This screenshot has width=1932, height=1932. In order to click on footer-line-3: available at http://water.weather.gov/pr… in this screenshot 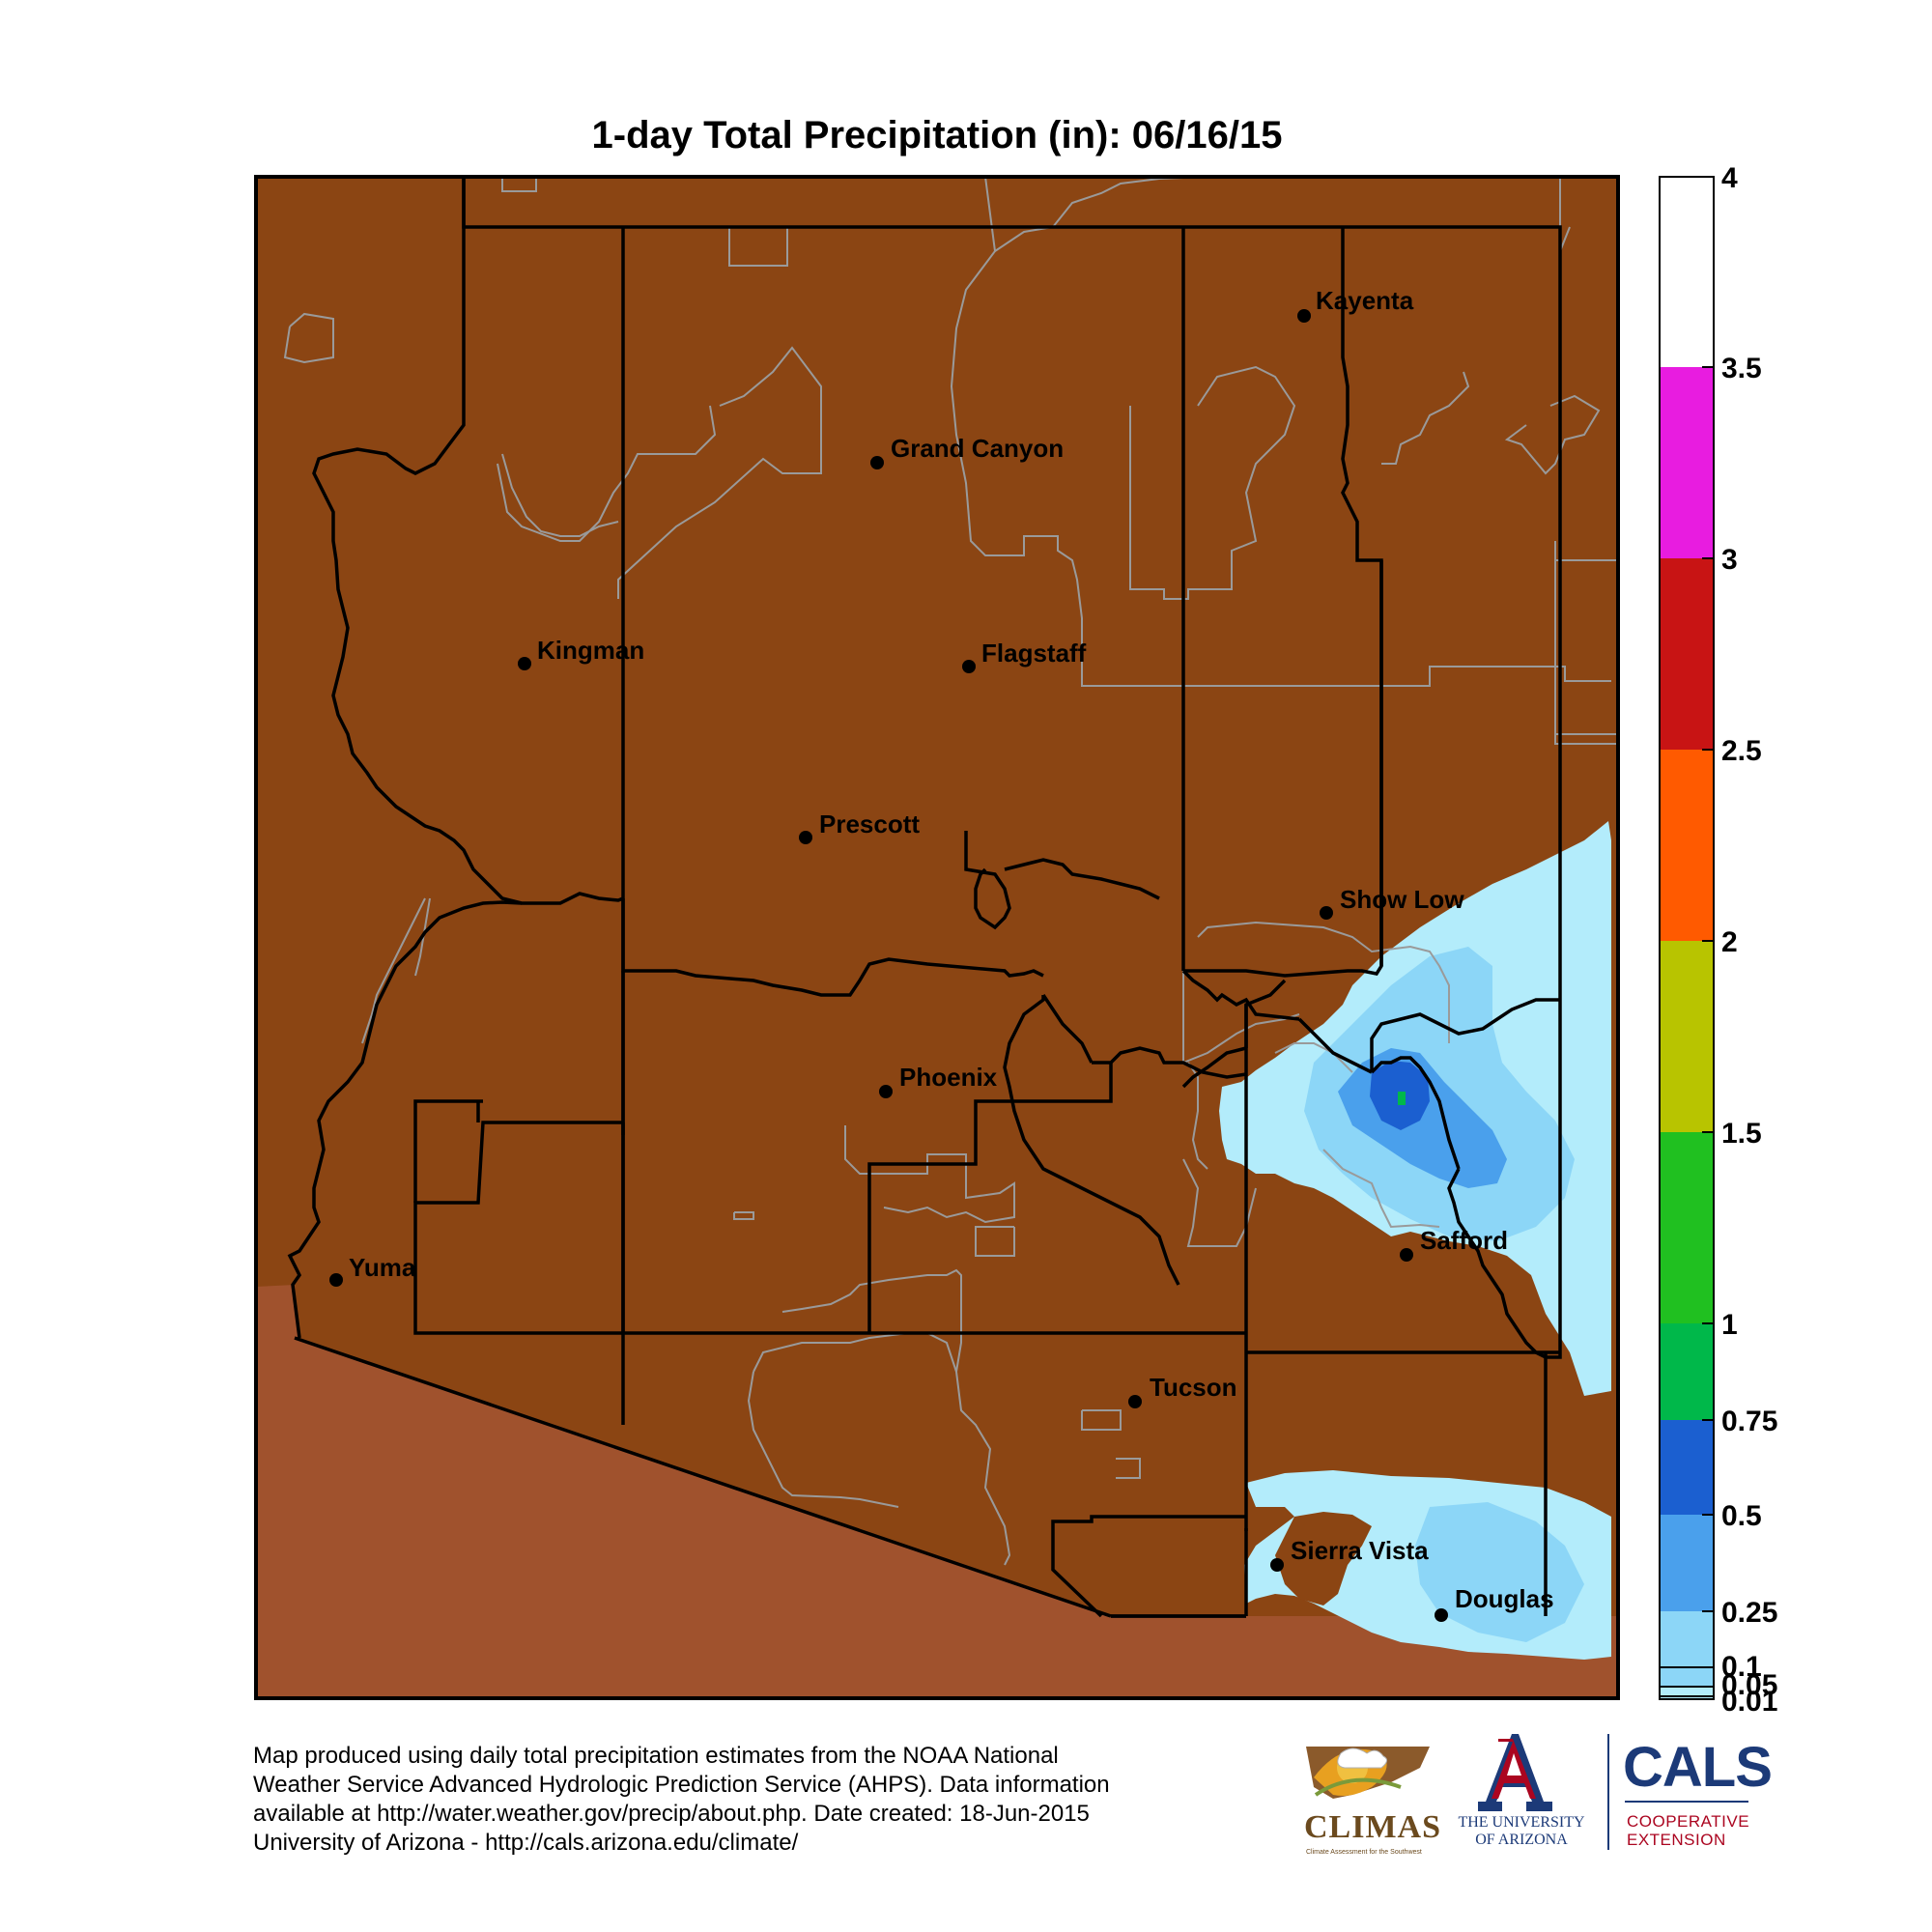, I will do `click(671, 1814)`.